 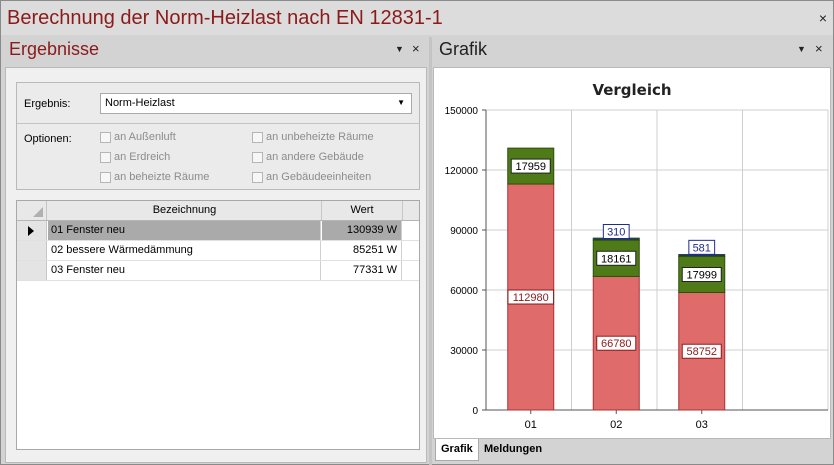 What do you see at coordinates (416, 48) in the screenshot?
I see `results-panel-close-icon: ×` at bounding box center [416, 48].